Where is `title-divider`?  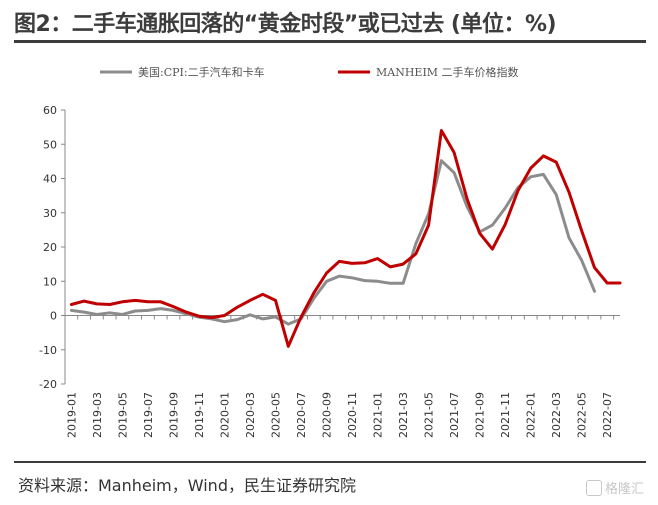 title-divider is located at coordinates (330, 41).